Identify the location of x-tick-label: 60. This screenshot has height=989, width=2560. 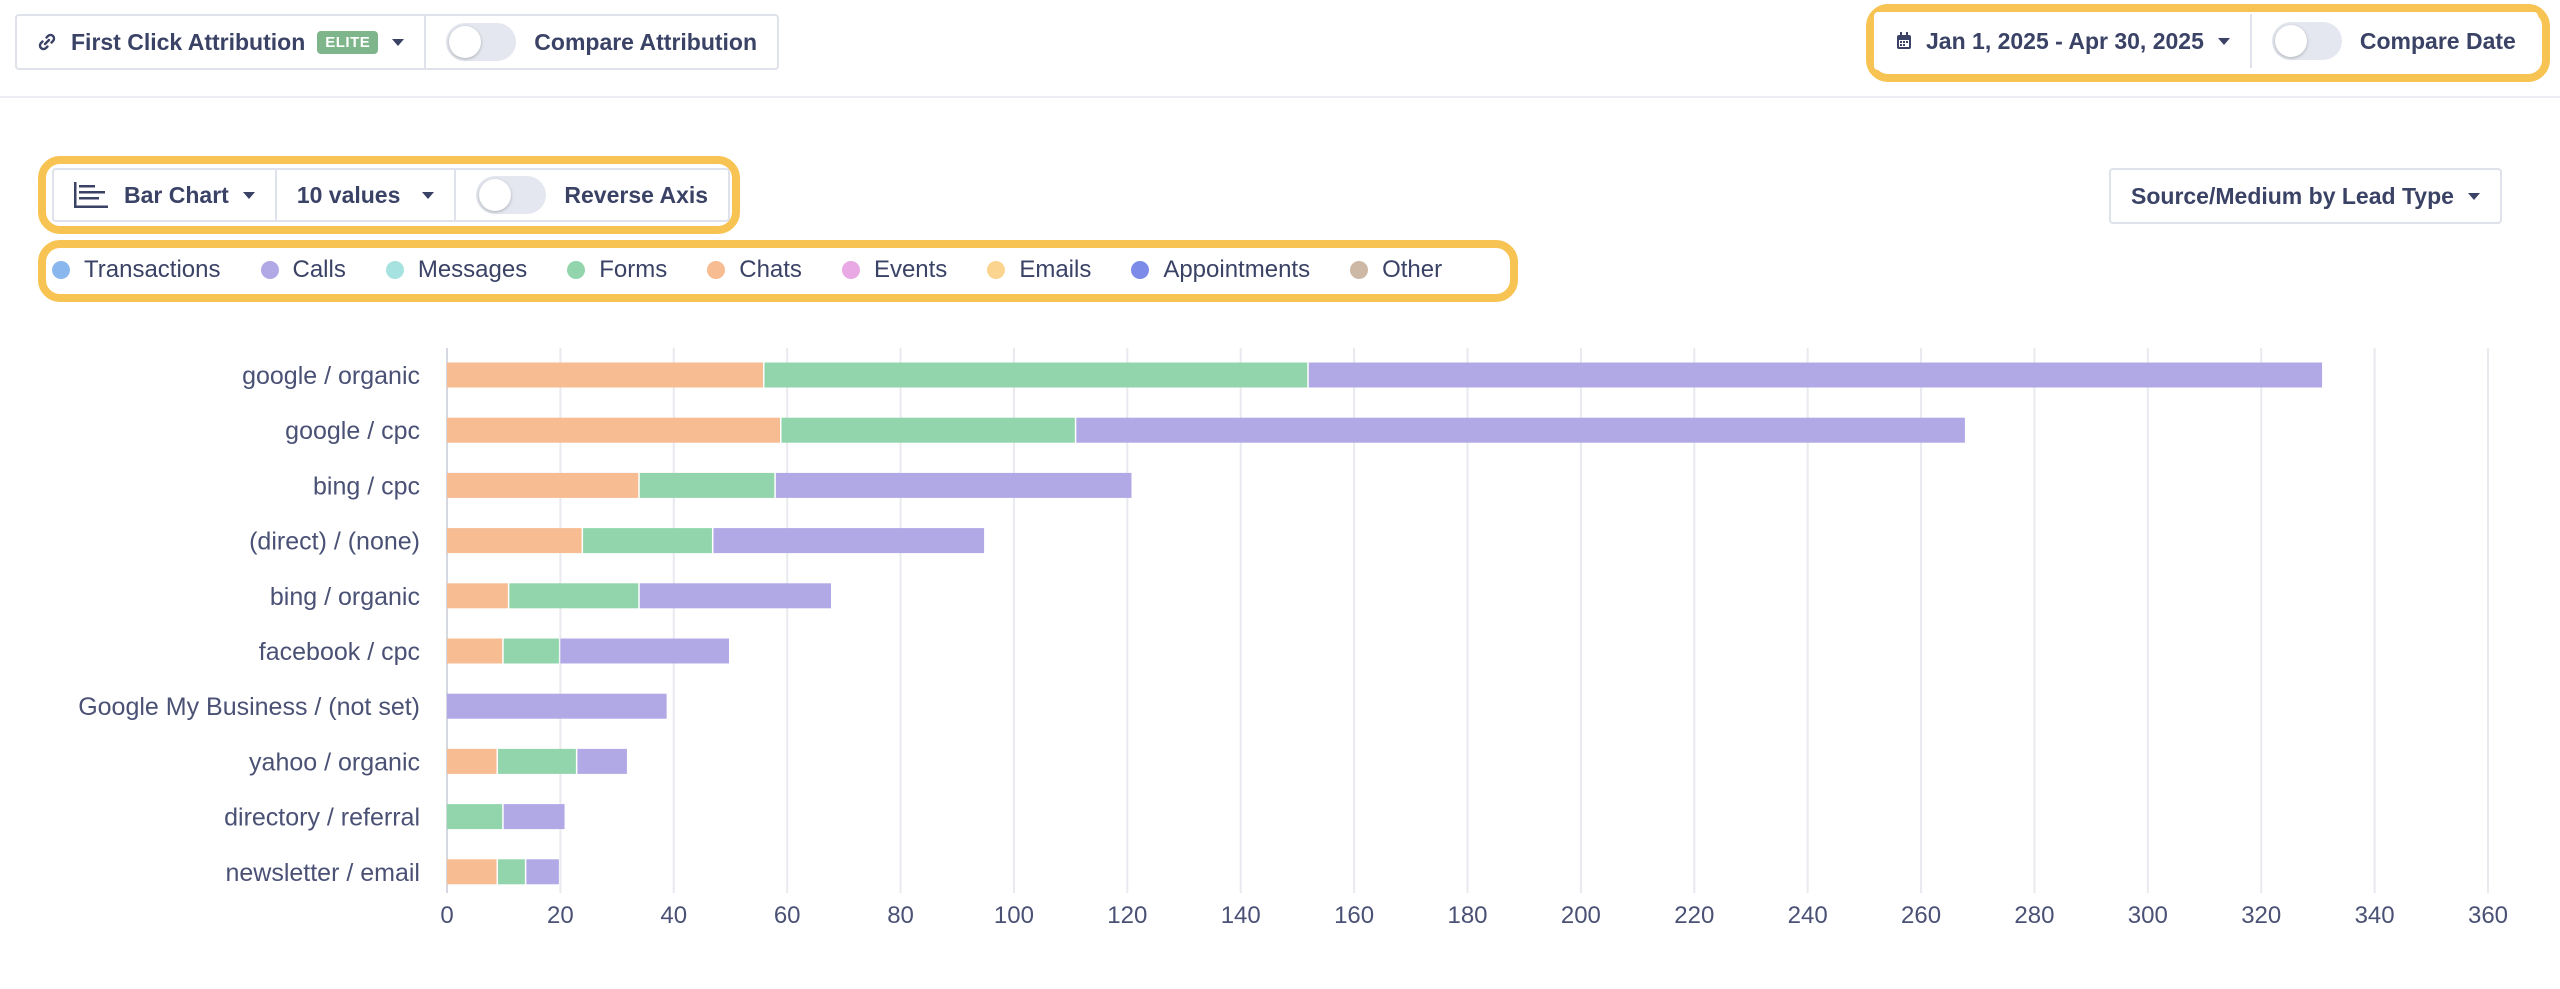
(787, 915).